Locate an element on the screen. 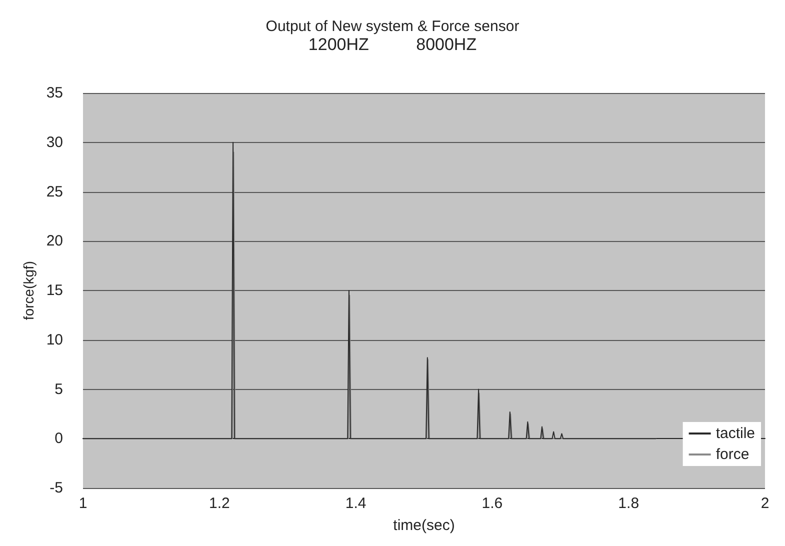 The image size is (785, 546). x-tick-label: 1.2 is located at coordinates (219, 503).